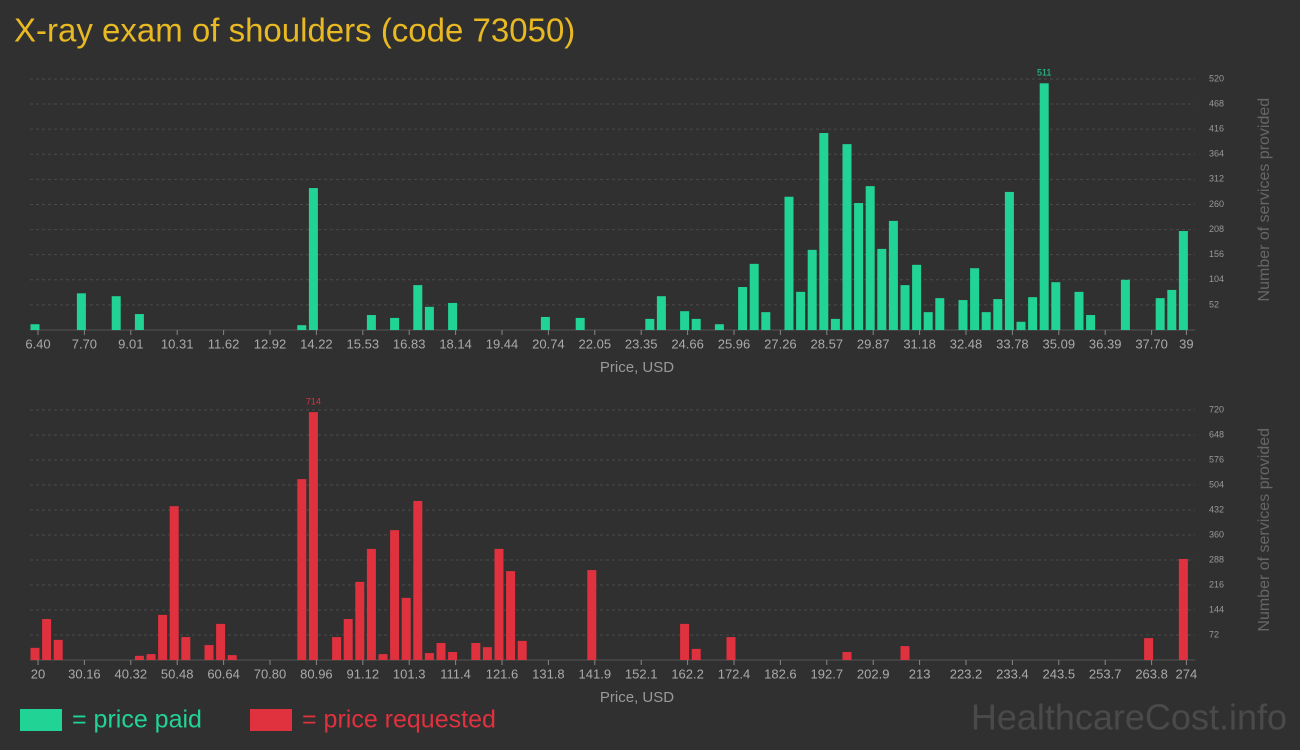  Describe the element at coordinates (873, 343) in the screenshot. I see `x-tick-label: 29.87` at that location.